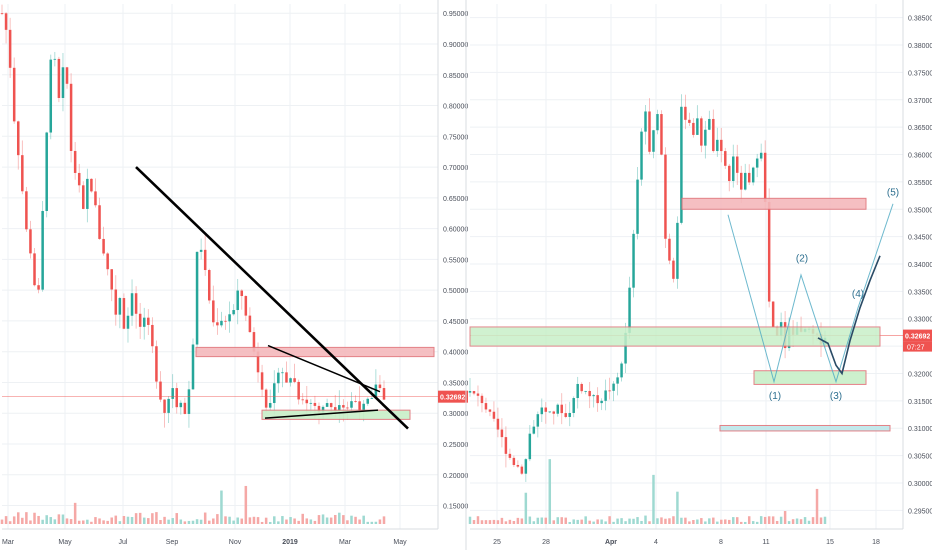  I want to click on y-tick-label: 0.65000, so click(455, 199).